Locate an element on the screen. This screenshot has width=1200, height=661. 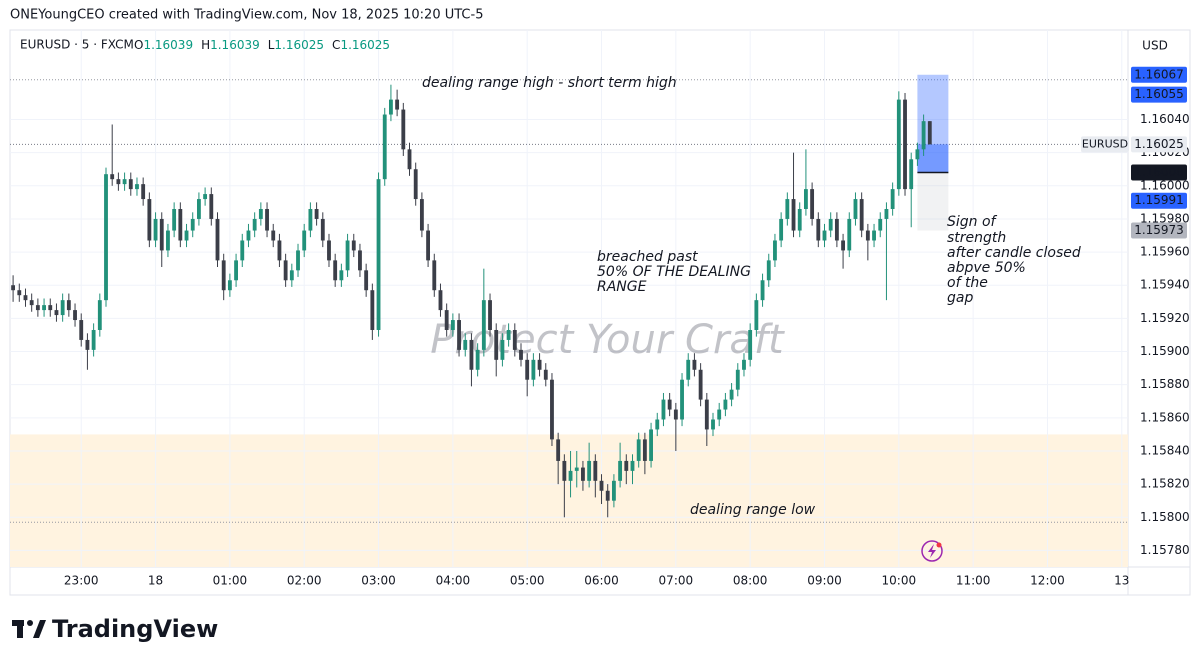
x-tick-label: 09:00 is located at coordinates (824, 581).